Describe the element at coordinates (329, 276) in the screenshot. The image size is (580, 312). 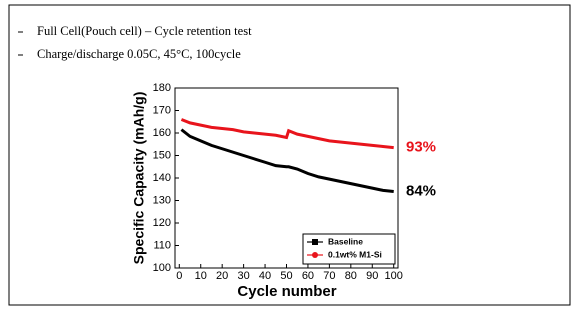
I see `x-tick-label: 70` at that location.